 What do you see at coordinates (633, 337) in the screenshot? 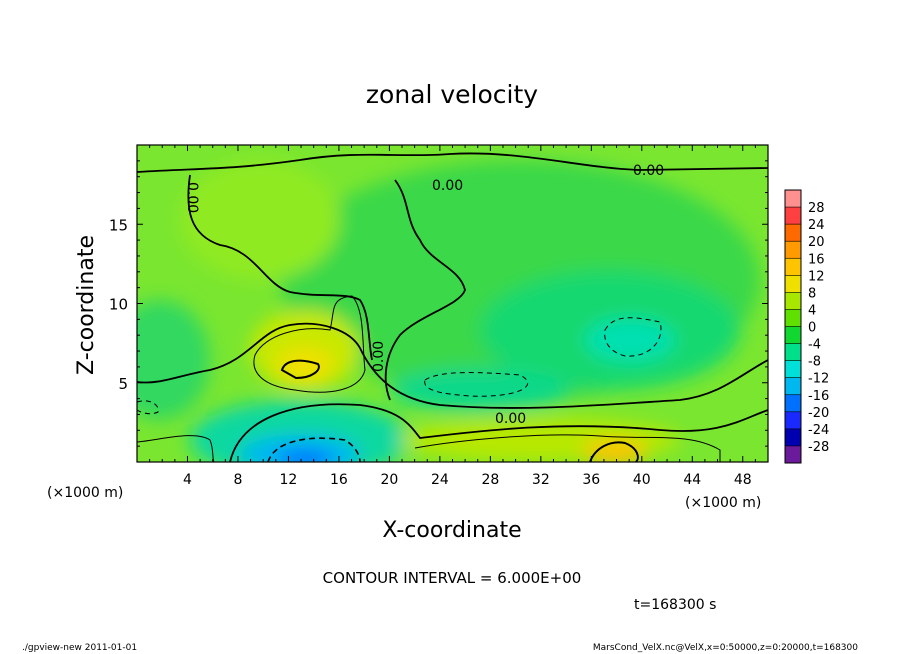
I see `contour-dashed-right` at bounding box center [633, 337].